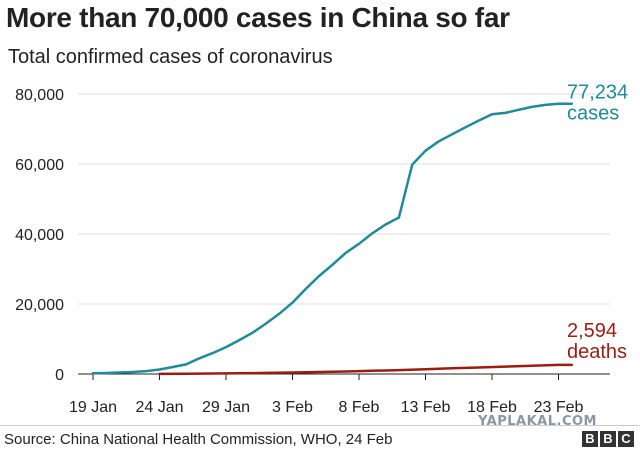  I want to click on chart-subtitle: Total confirmed cases of coronavirus, so click(170, 57).